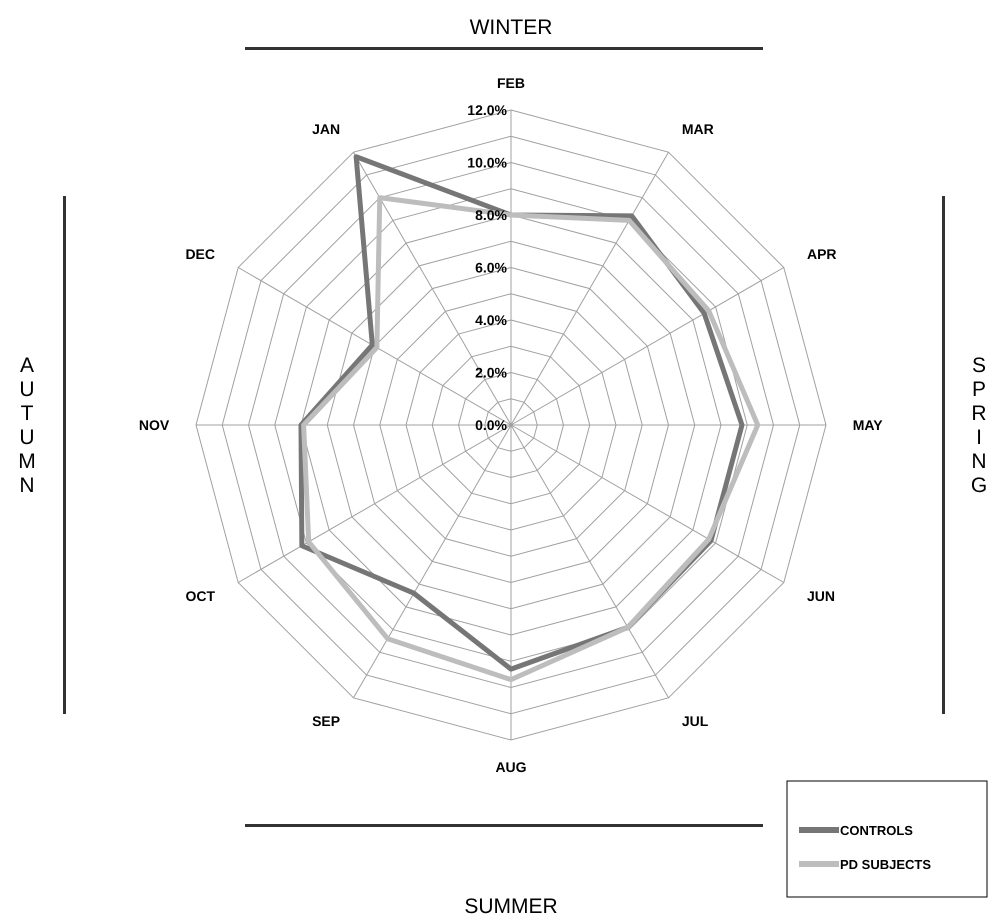  Describe the element at coordinates (698, 129) in the screenshot. I see `spoke-label: MAR` at that location.